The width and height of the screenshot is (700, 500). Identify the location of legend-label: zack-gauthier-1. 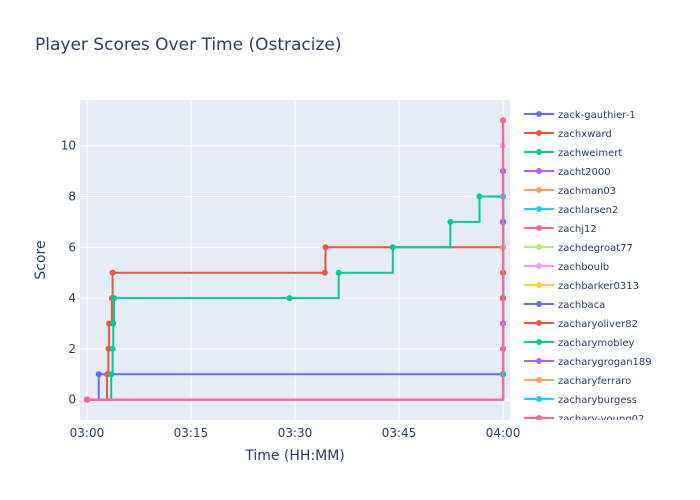
(597, 115).